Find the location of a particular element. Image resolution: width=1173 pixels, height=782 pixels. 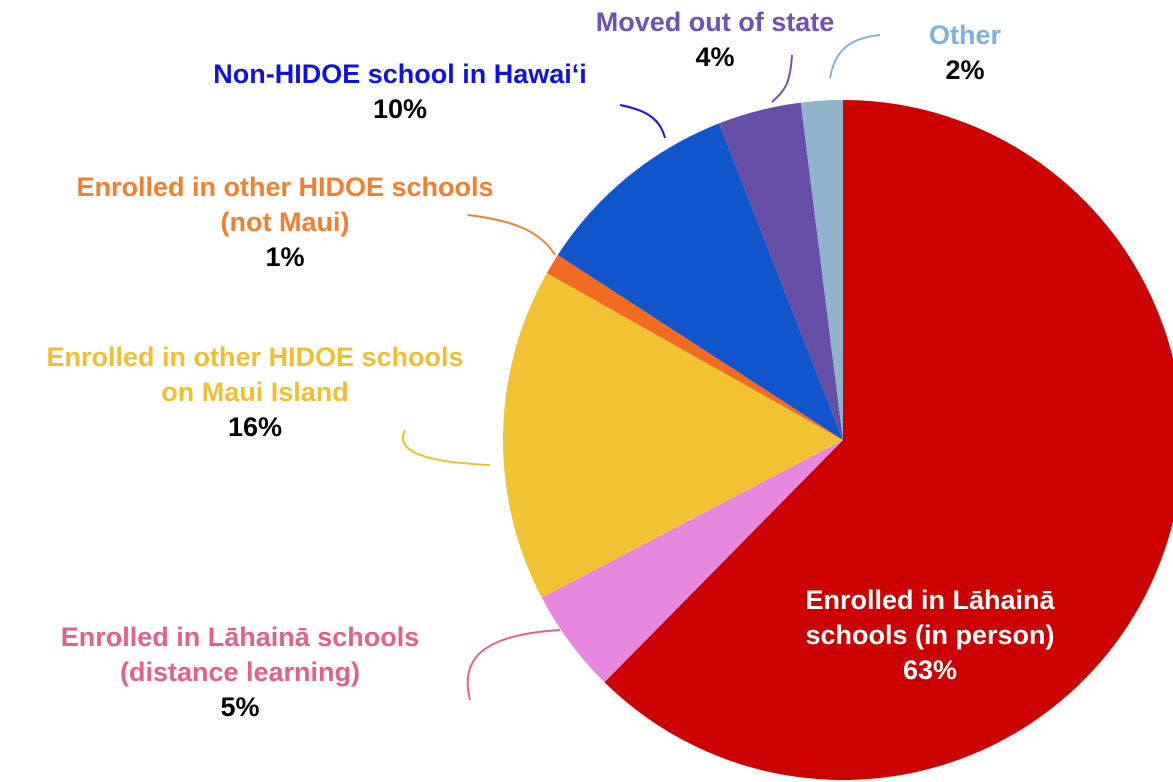

slice-name: Enrolled in Lāhainā schools (in person) is located at coordinates (930, 617).